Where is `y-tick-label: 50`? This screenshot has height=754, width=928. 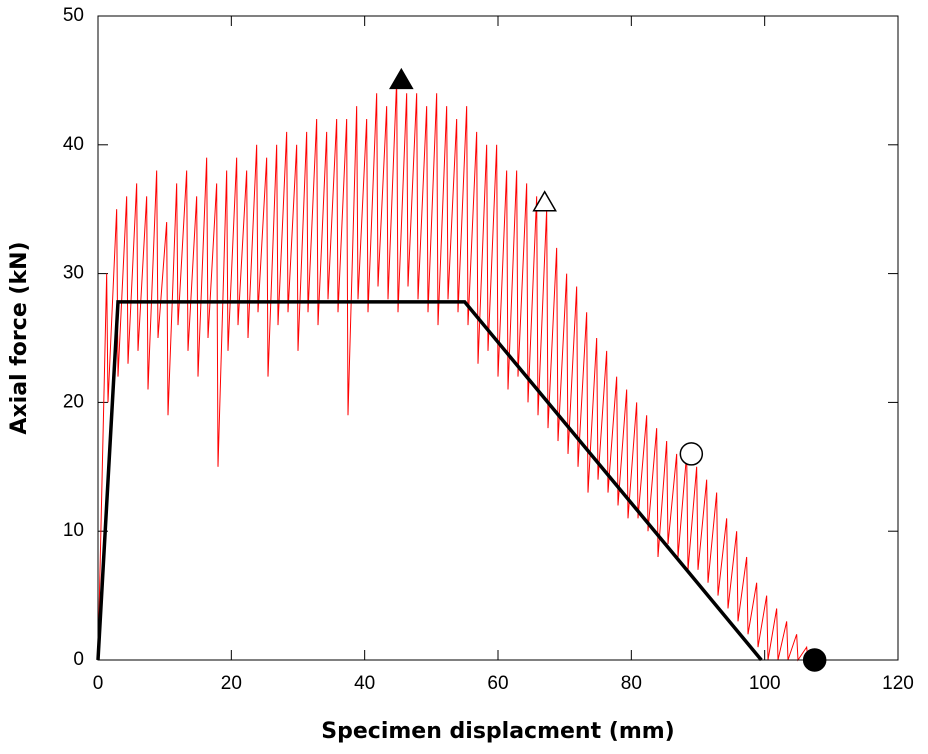
y-tick-label: 50 is located at coordinates (73, 15).